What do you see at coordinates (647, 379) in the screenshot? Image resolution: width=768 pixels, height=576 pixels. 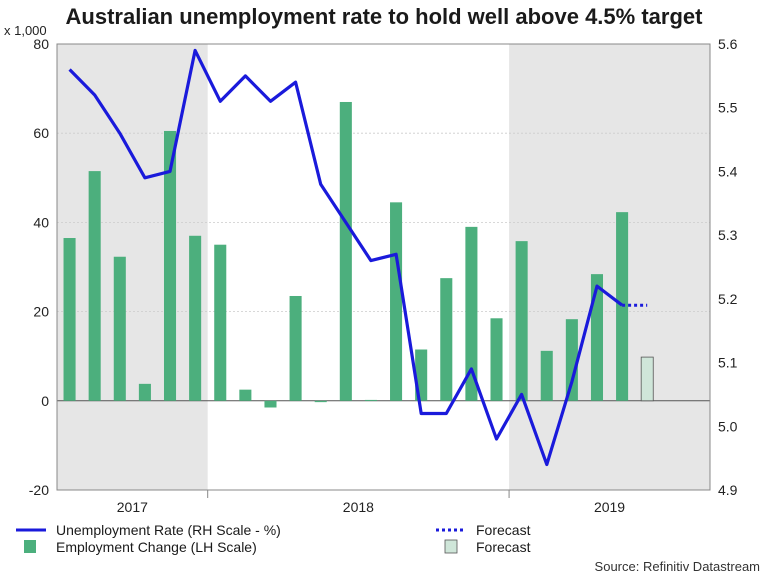 I see `forecast-bar` at bounding box center [647, 379].